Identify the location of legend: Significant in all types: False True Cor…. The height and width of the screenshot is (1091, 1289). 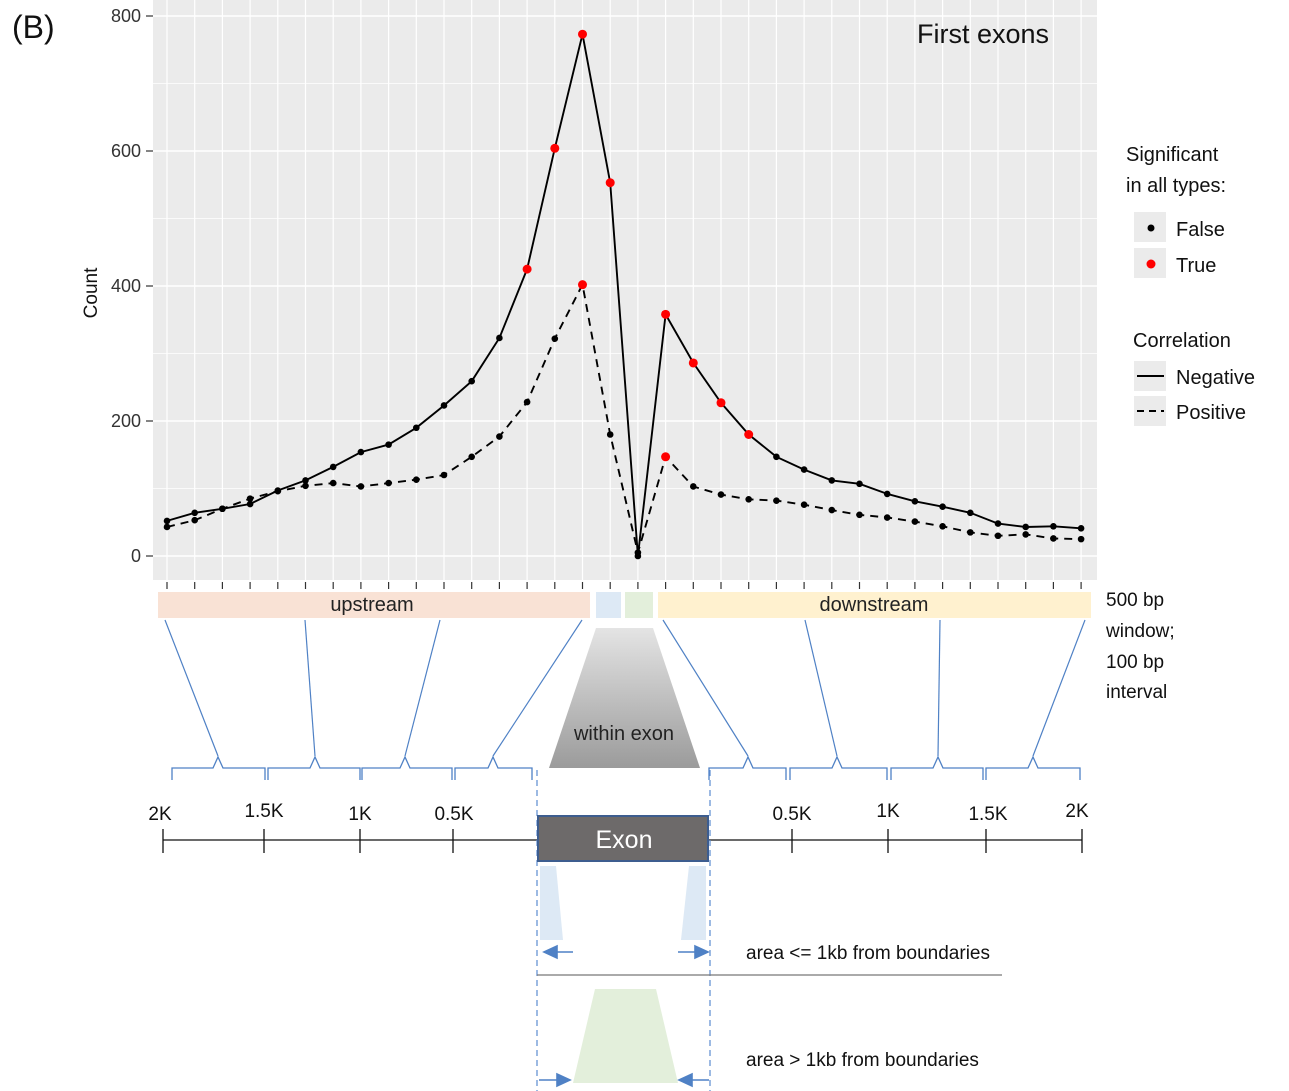
(1190, 285).